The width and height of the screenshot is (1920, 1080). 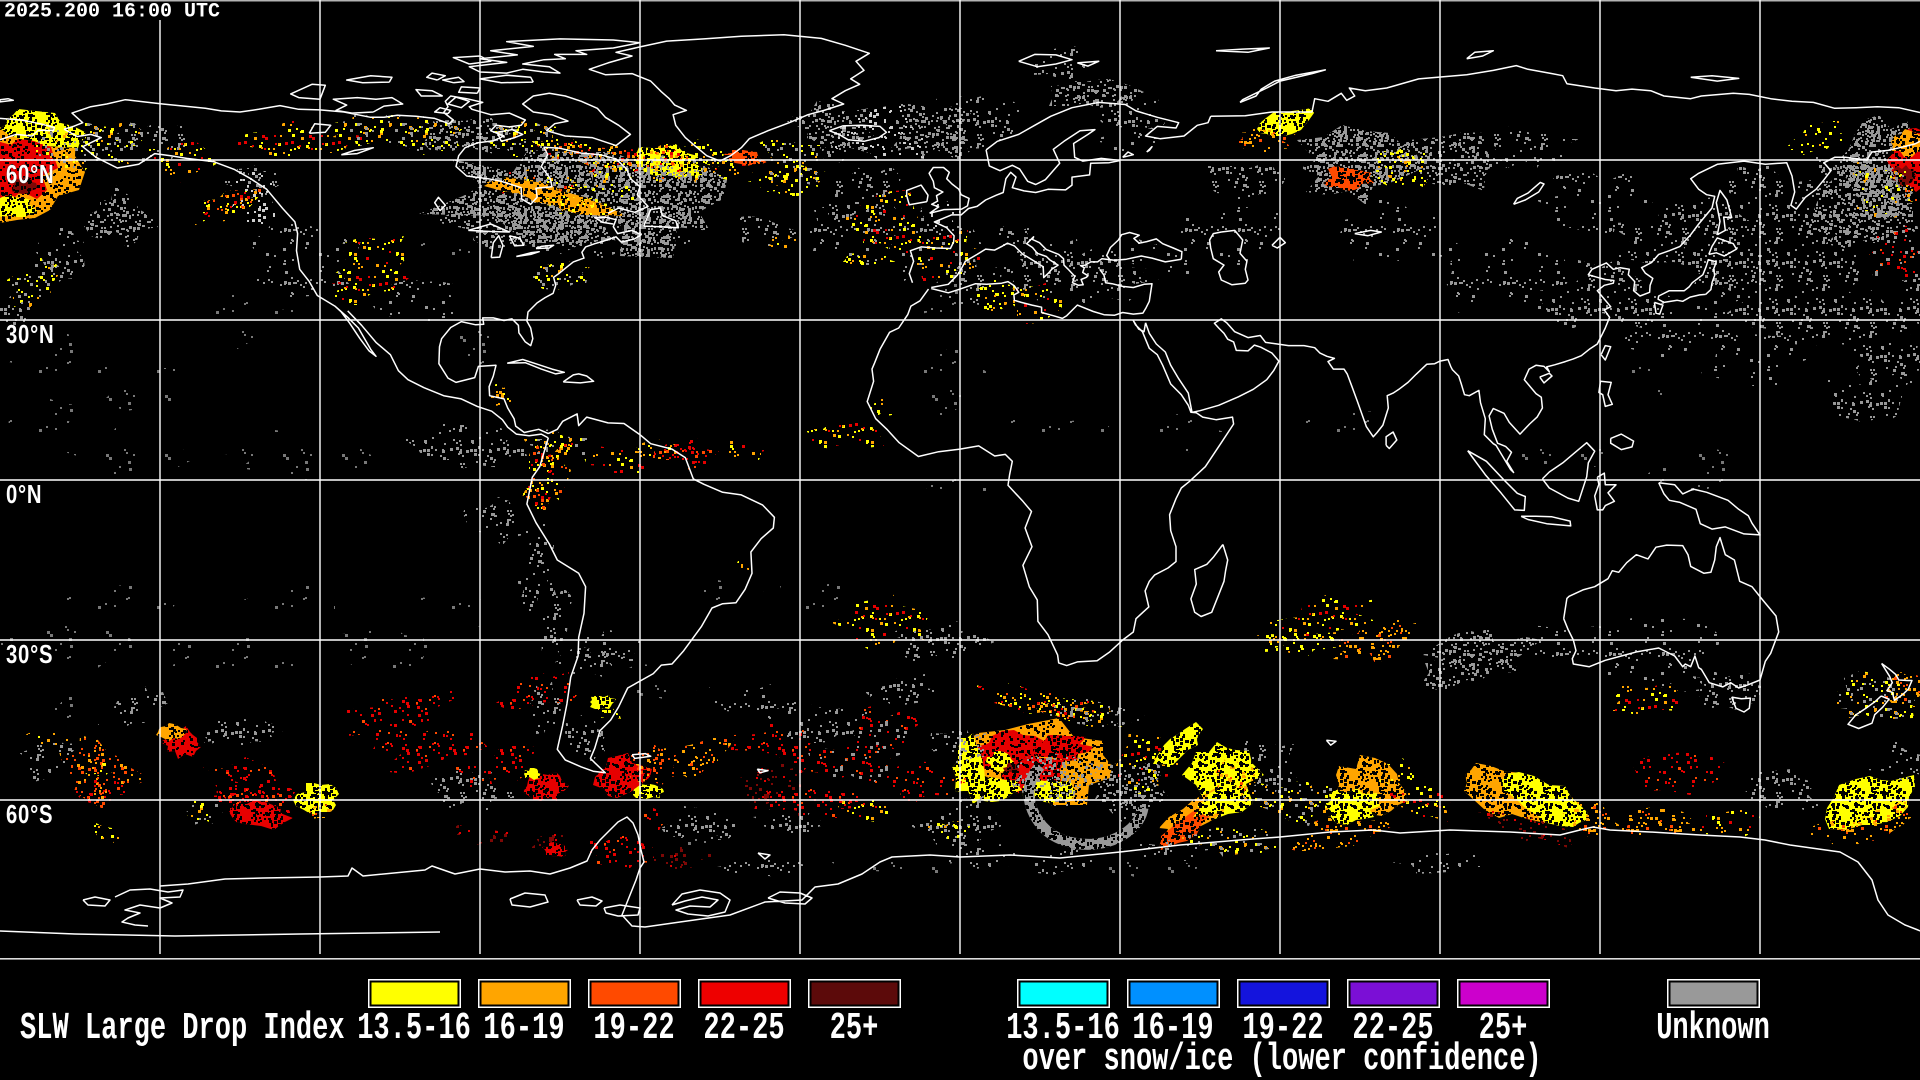 What do you see at coordinates (29, 814) in the screenshot?
I see `svg-text: 60°S` at bounding box center [29, 814].